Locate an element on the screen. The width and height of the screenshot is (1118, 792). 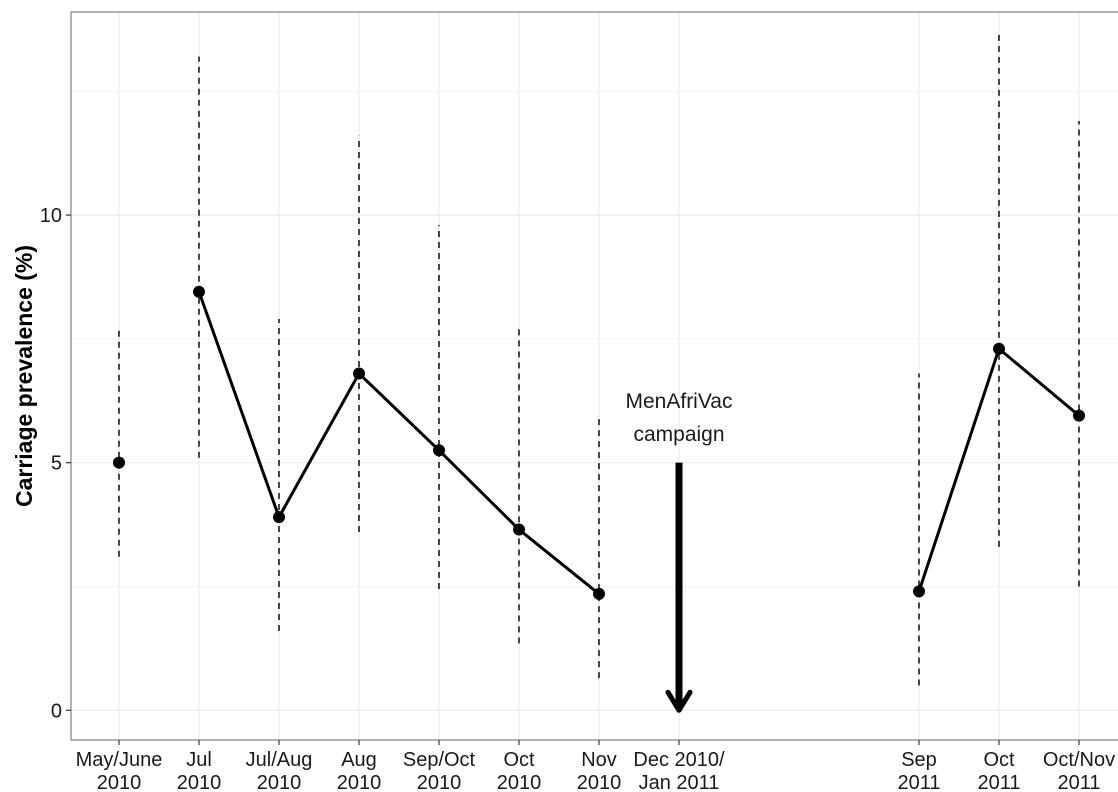
x-tick-label-line1: Jul/Aug is located at coordinates (279, 760).